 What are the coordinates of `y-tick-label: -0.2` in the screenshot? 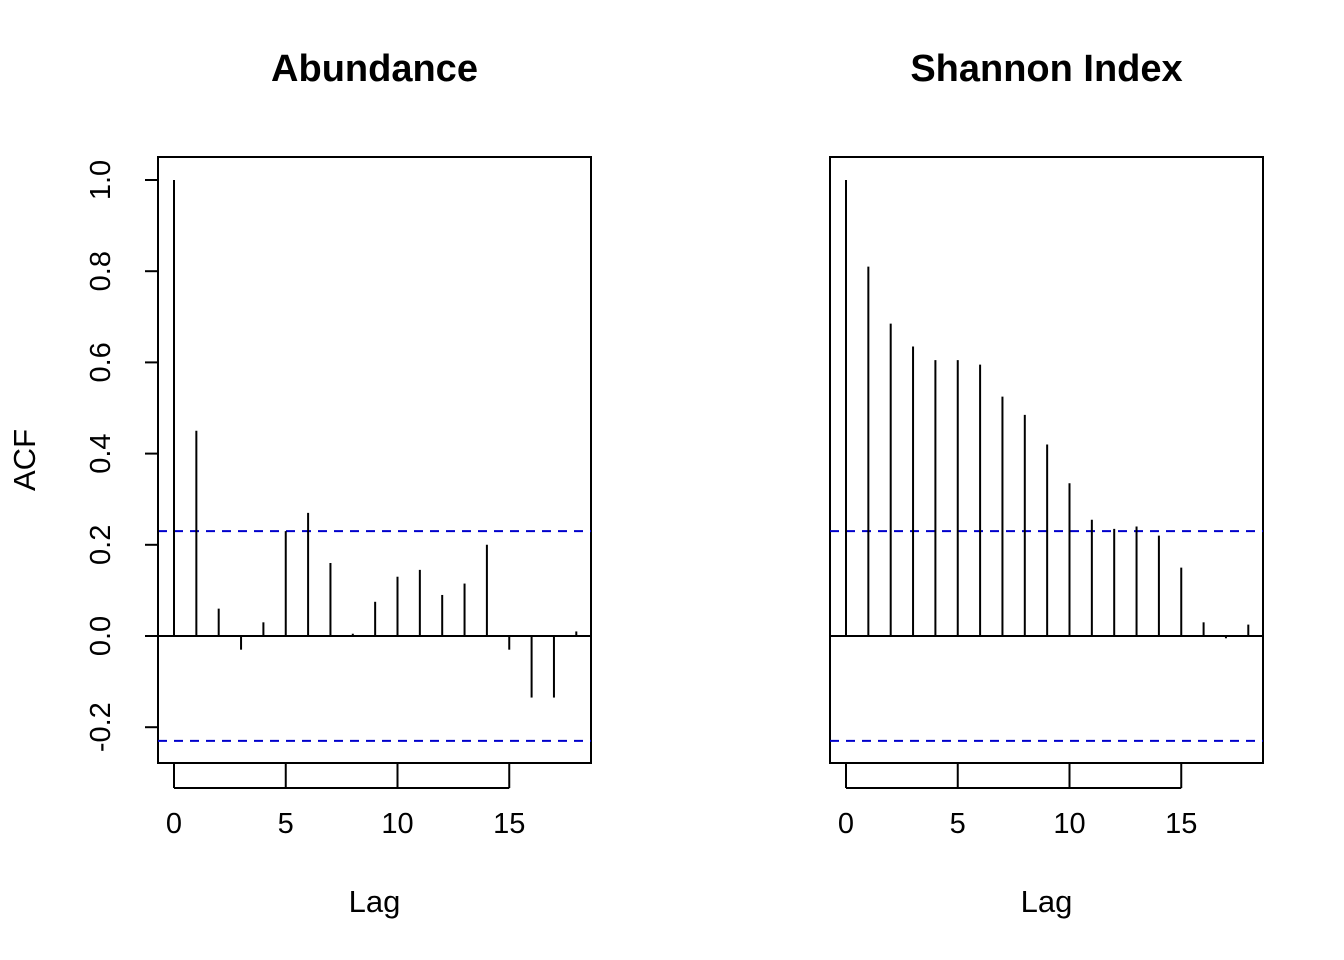 It's located at (101, 727).